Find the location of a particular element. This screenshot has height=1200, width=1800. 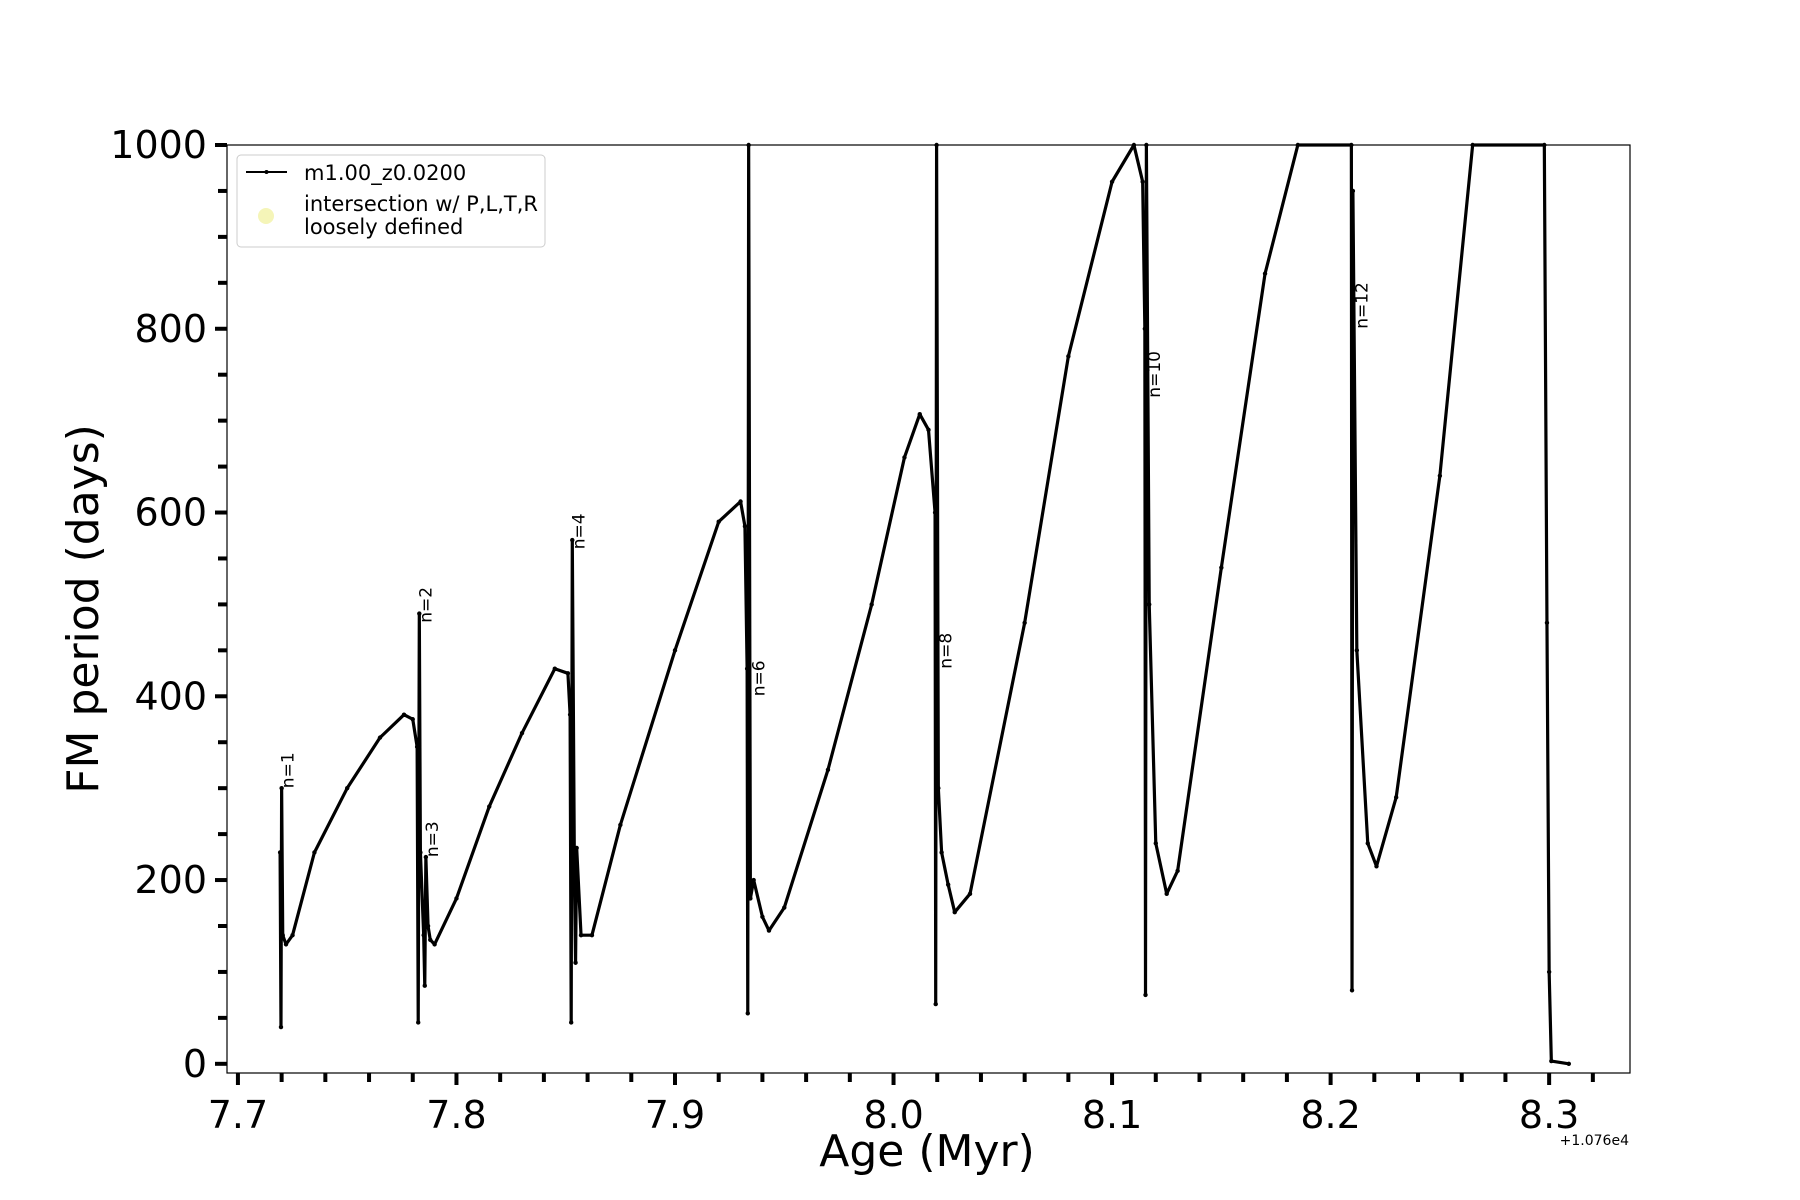

x-tick-label: 7.7 is located at coordinates (238, 1115).